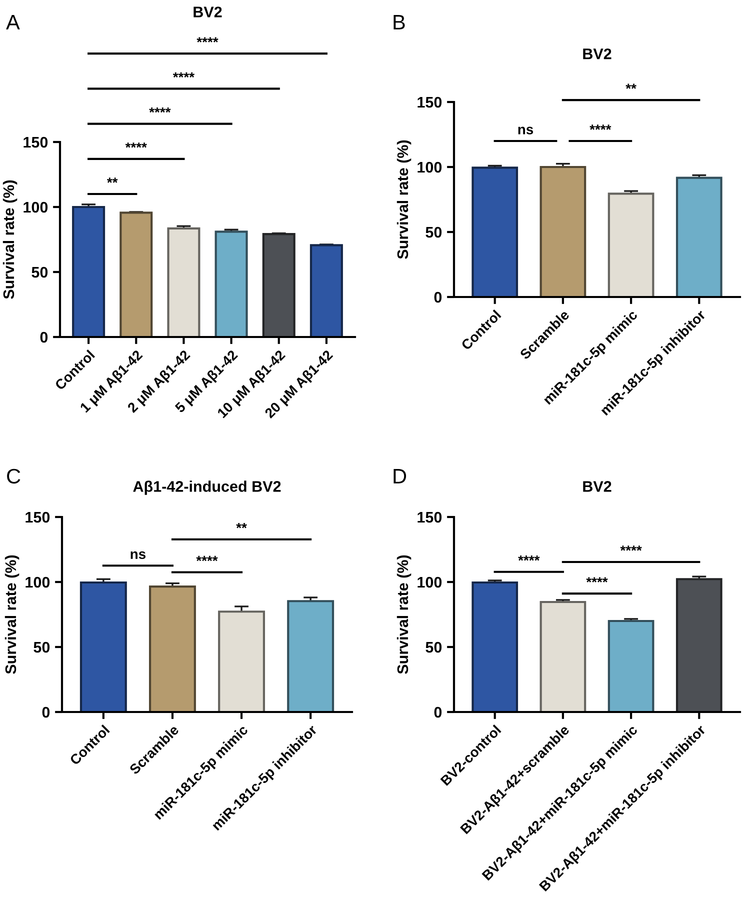 The width and height of the screenshot is (749, 906). Describe the element at coordinates (399, 22) in the screenshot. I see `text: B` at that location.